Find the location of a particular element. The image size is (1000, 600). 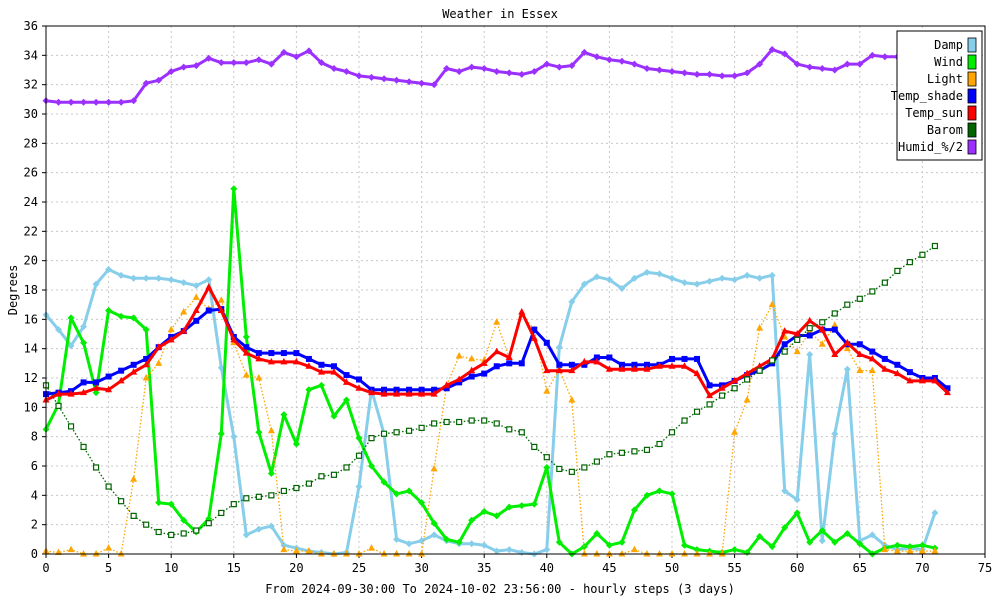

y-tick-label: 28 is located at coordinates (31, 143).